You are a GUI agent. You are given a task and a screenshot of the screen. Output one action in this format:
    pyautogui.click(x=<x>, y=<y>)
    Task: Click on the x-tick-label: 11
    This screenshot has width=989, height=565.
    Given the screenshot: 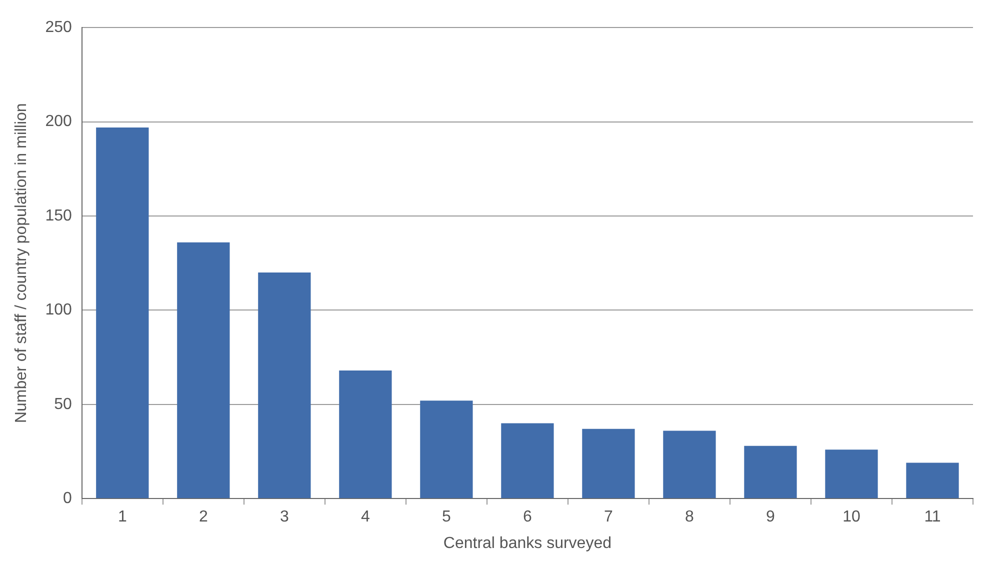 What is the action you would take?
    pyautogui.click(x=932, y=517)
    